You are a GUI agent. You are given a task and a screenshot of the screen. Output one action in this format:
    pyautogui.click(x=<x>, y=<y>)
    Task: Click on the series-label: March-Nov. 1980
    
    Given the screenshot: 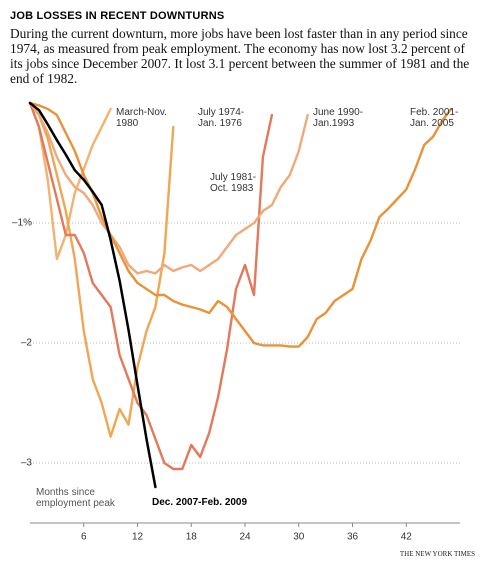 What is the action you would take?
    pyautogui.click(x=141, y=118)
    